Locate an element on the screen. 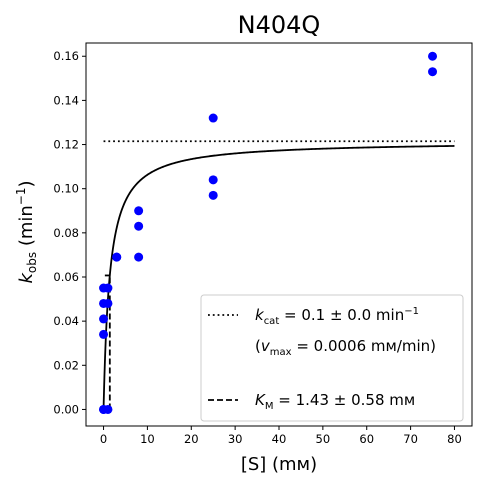 The width and height of the screenshot is (482, 484). x-tick-label: 50 is located at coordinates (323, 439).